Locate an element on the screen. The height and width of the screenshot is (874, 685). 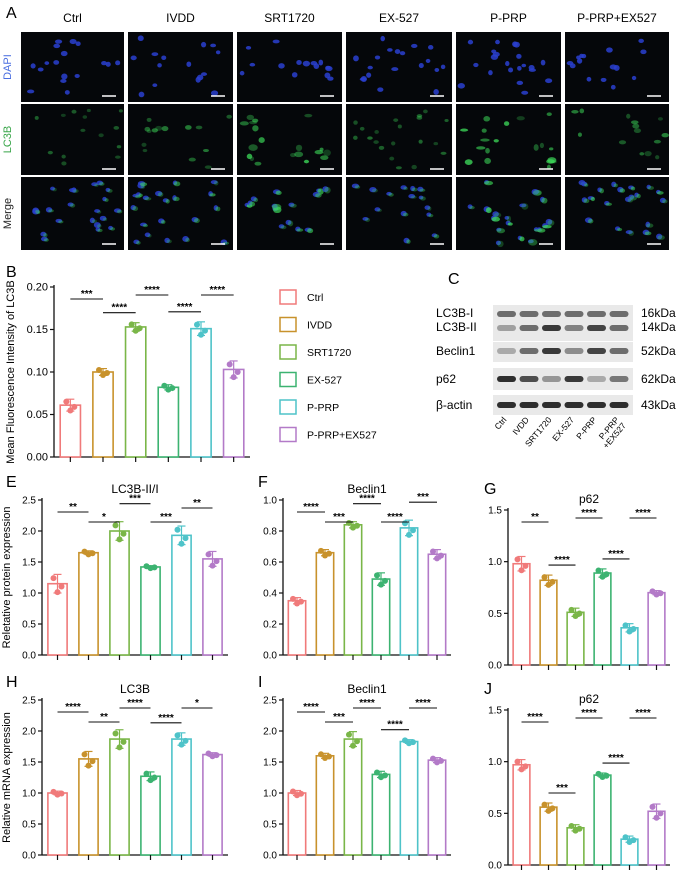
panel-letter-j: J is located at coordinates (488, 689).